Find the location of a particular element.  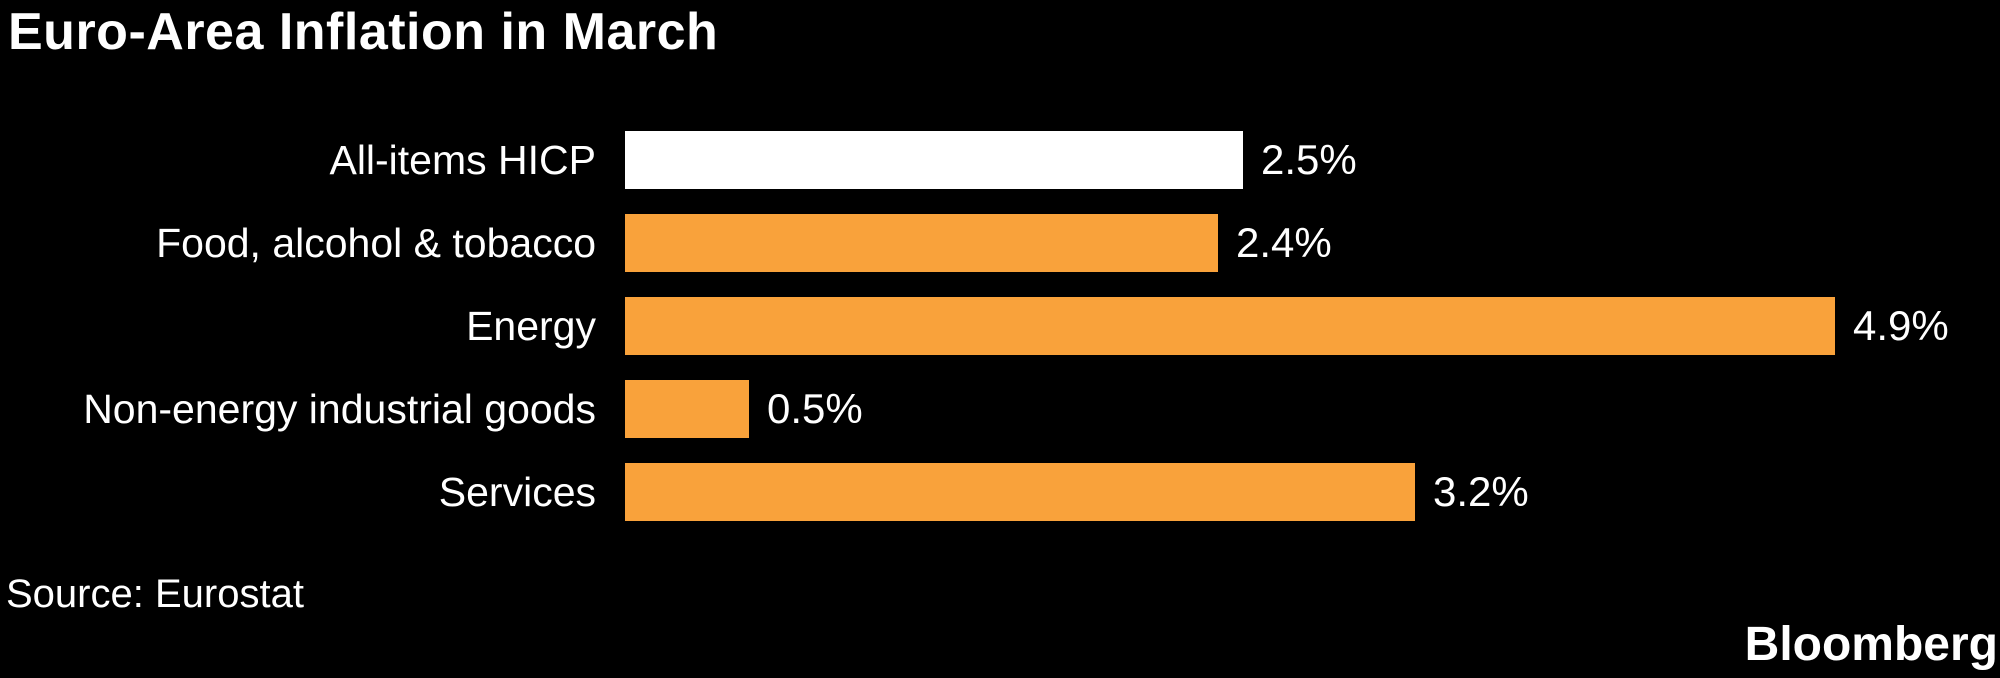

bar-row-all-items-hicp: All-items HICP 2.5% is located at coordinates (1000, 160).